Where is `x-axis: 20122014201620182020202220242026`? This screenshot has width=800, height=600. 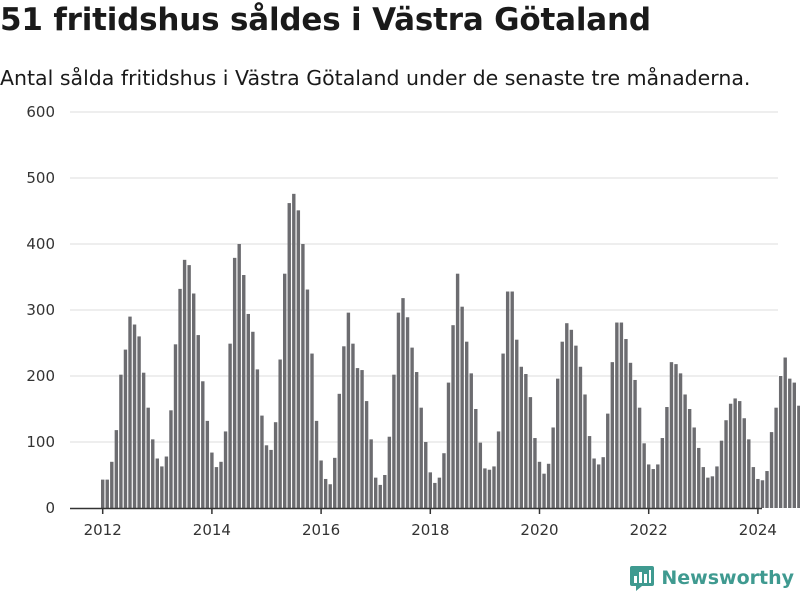
x-axis: 20122014201620182020202220242026 is located at coordinates (423, 523).